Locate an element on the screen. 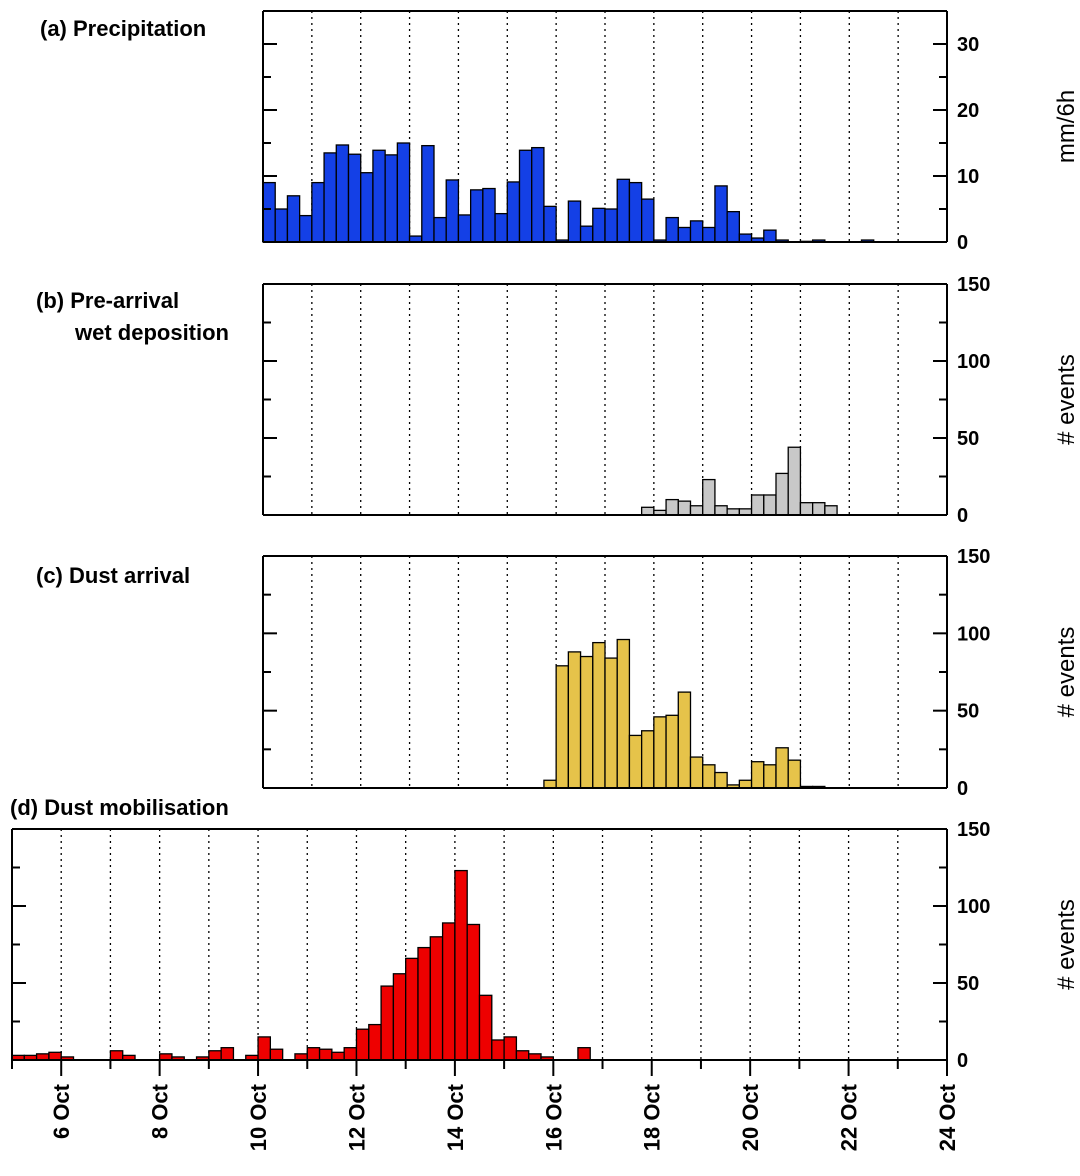  xtick-label: 8 Oct is located at coordinates (160, 1111).